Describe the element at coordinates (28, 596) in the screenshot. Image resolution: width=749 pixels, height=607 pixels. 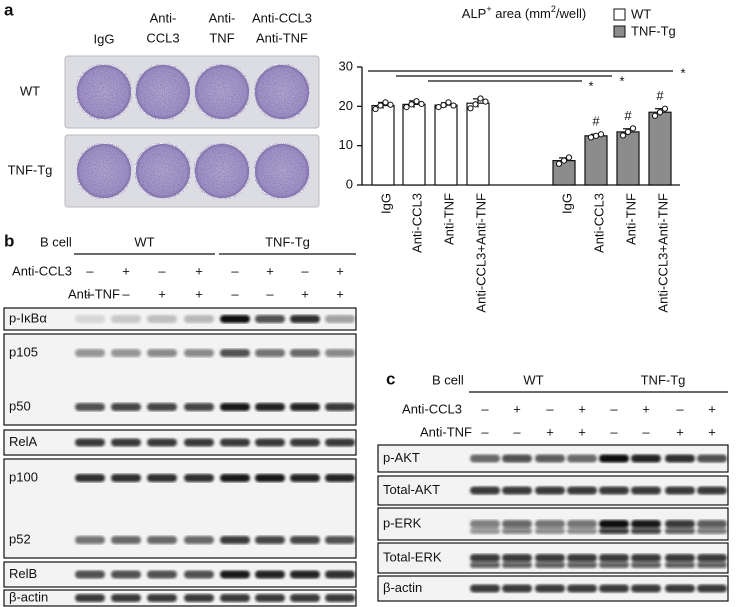
I see `blot-label: β-actin` at that location.